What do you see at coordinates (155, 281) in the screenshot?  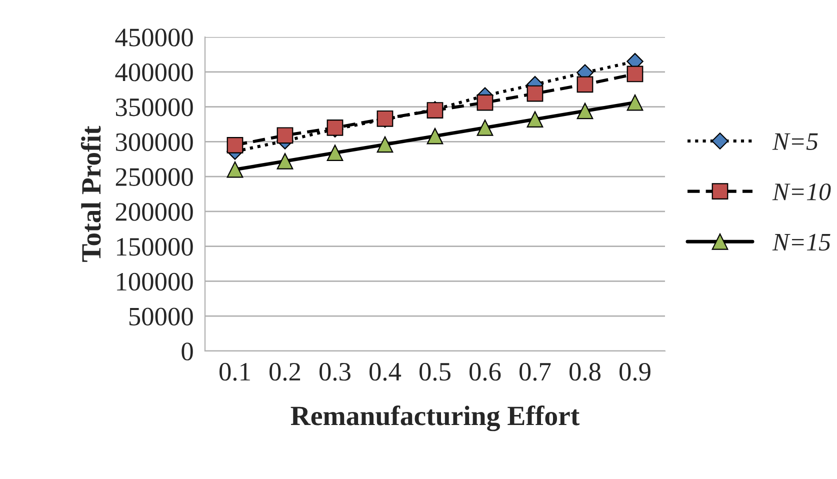 I see `y-tick-label: 100000` at bounding box center [155, 281].